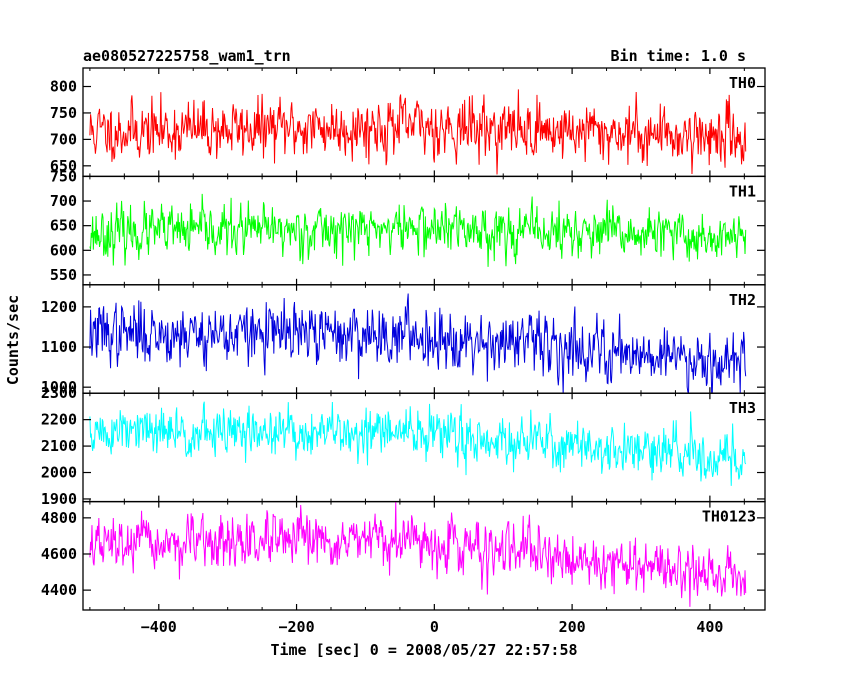 Image resolution: width=850 pixels, height=680 pixels. I want to click on series-line-th0, so click(418, 132).